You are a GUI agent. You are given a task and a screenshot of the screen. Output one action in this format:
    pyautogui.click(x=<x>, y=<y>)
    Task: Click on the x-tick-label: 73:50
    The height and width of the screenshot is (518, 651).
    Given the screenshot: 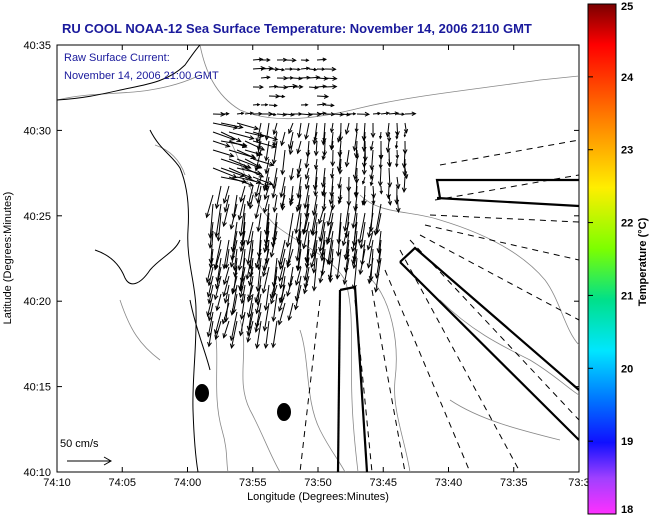 What is the action you would take?
    pyautogui.click(x=318, y=483)
    